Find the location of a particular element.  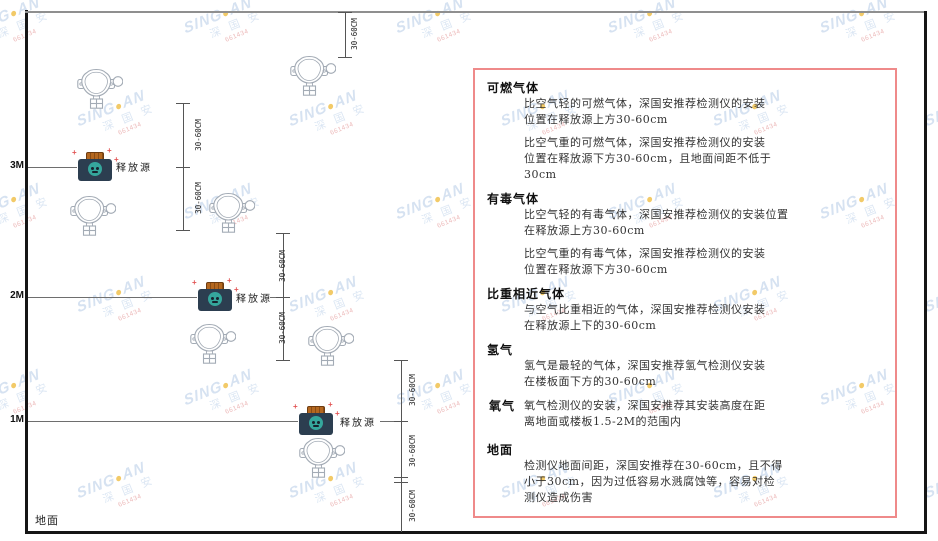

axis-label-2m: 2M is located at coordinates (17, 295).